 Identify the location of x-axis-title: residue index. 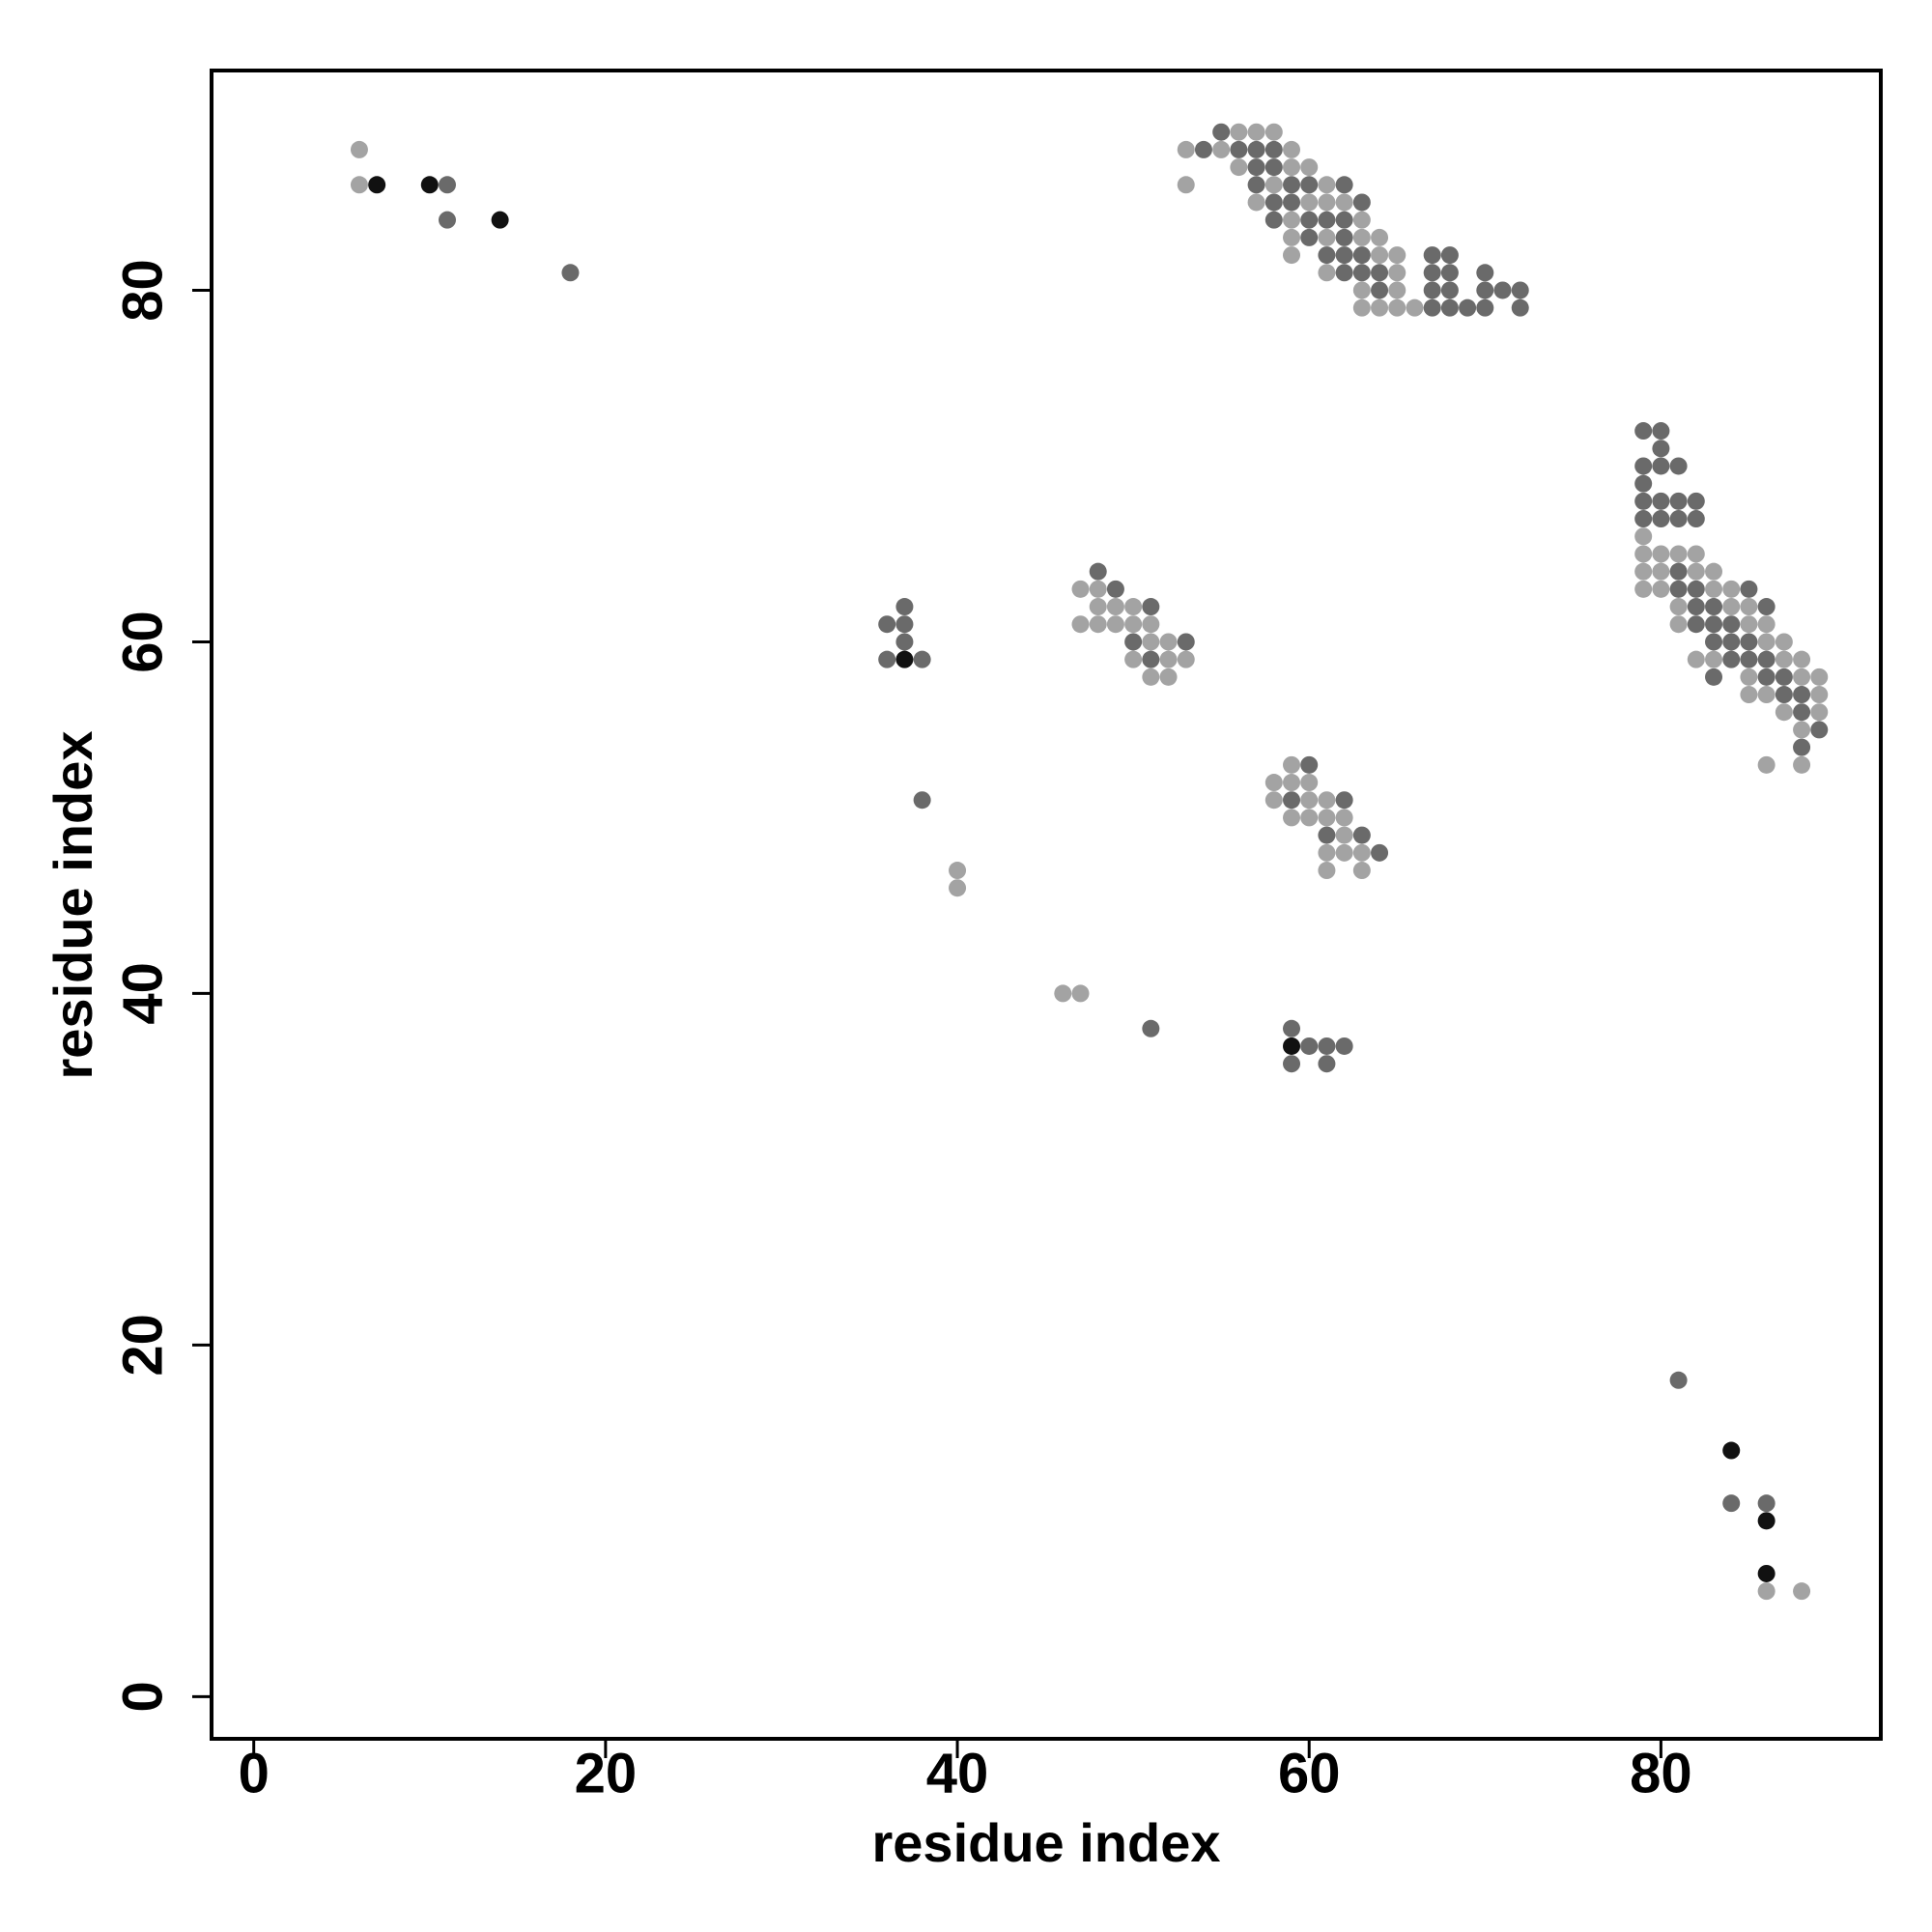
(1045, 1842).